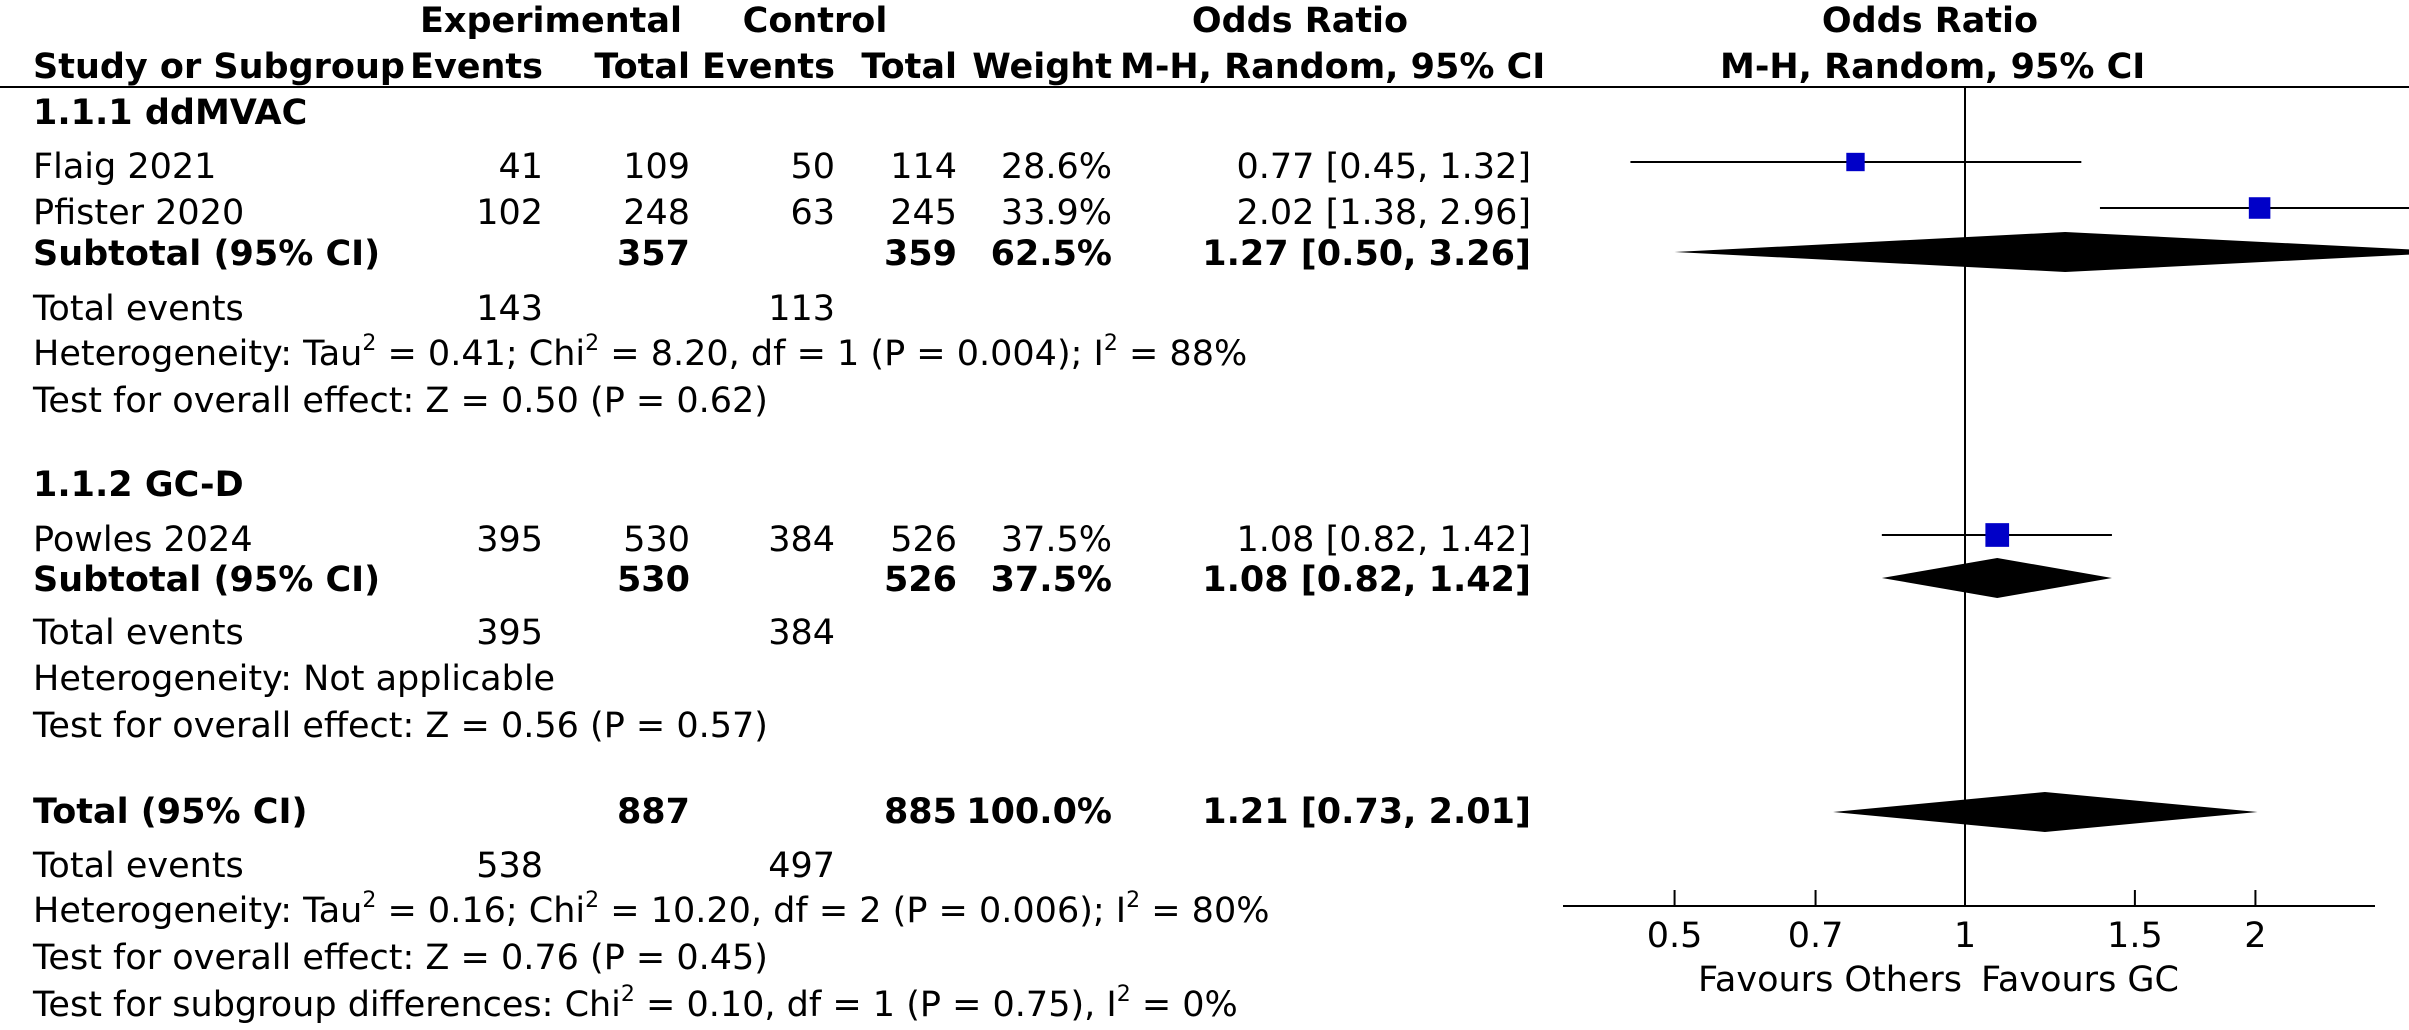 This screenshot has width=2409, height=1030. What do you see at coordinates (139, 213) in the screenshot?
I see `study-name: Pfister 2020` at bounding box center [139, 213].